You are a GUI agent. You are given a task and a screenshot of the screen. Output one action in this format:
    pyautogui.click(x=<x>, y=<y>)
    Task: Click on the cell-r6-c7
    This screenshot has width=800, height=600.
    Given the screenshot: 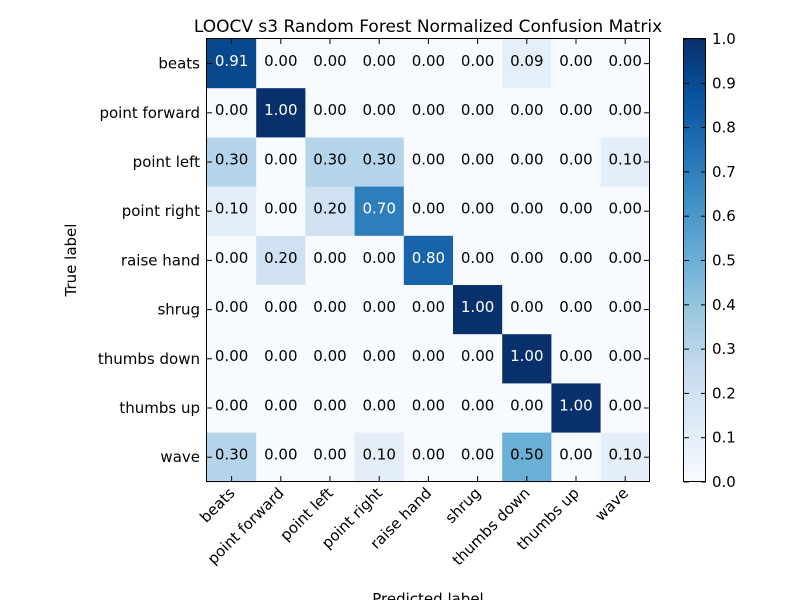 What is the action you would take?
    pyautogui.click(x=576, y=359)
    